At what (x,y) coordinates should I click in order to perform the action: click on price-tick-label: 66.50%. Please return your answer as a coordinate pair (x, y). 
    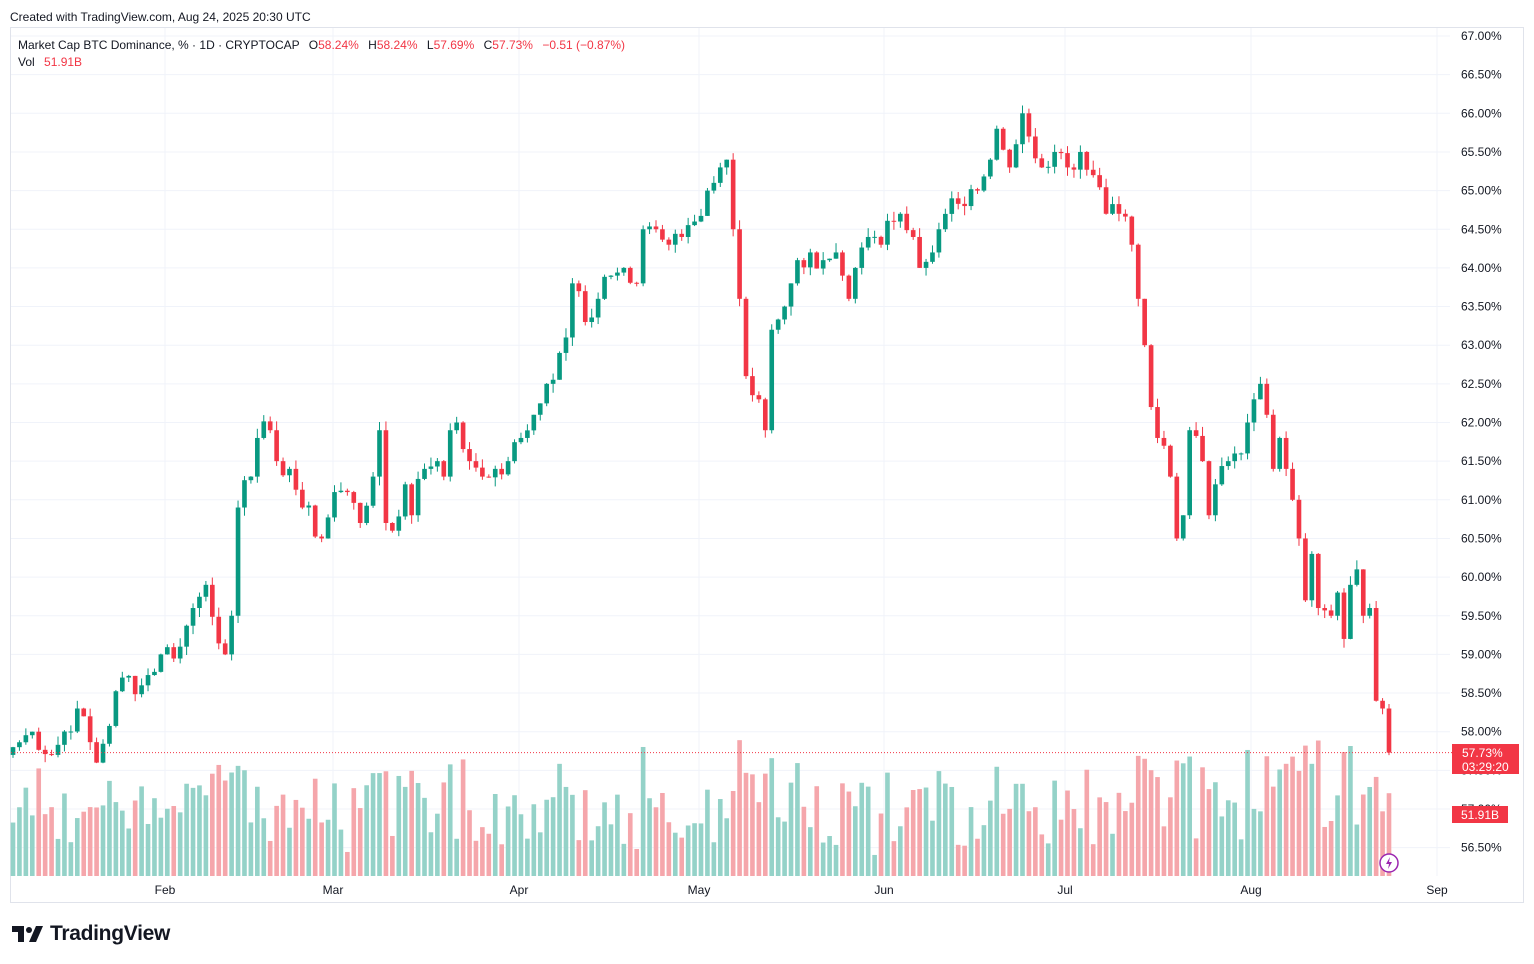
    Looking at the image, I should click on (1481, 75).